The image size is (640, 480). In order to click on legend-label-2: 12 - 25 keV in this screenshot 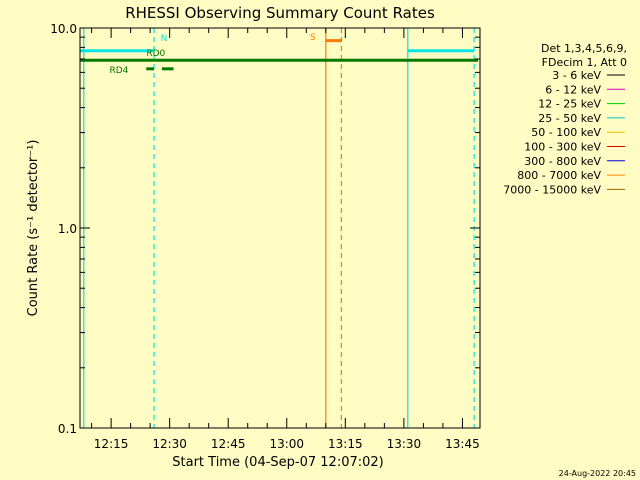, I will do `click(569, 104)`.